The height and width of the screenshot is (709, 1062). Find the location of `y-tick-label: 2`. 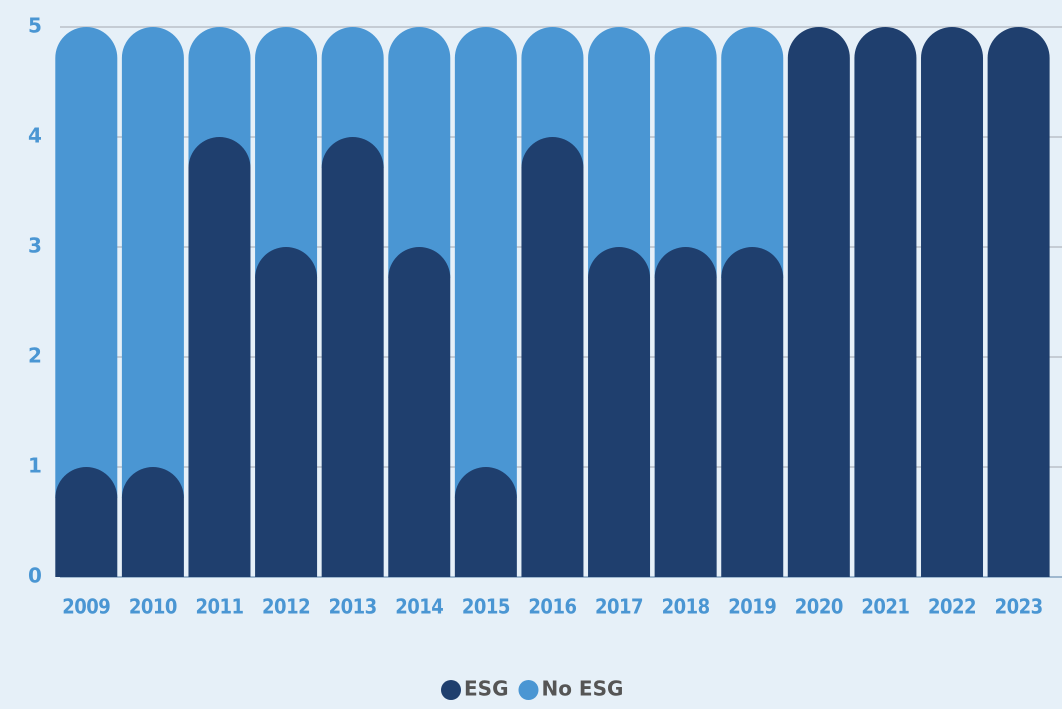

y-tick-label: 2 is located at coordinates (35, 356).